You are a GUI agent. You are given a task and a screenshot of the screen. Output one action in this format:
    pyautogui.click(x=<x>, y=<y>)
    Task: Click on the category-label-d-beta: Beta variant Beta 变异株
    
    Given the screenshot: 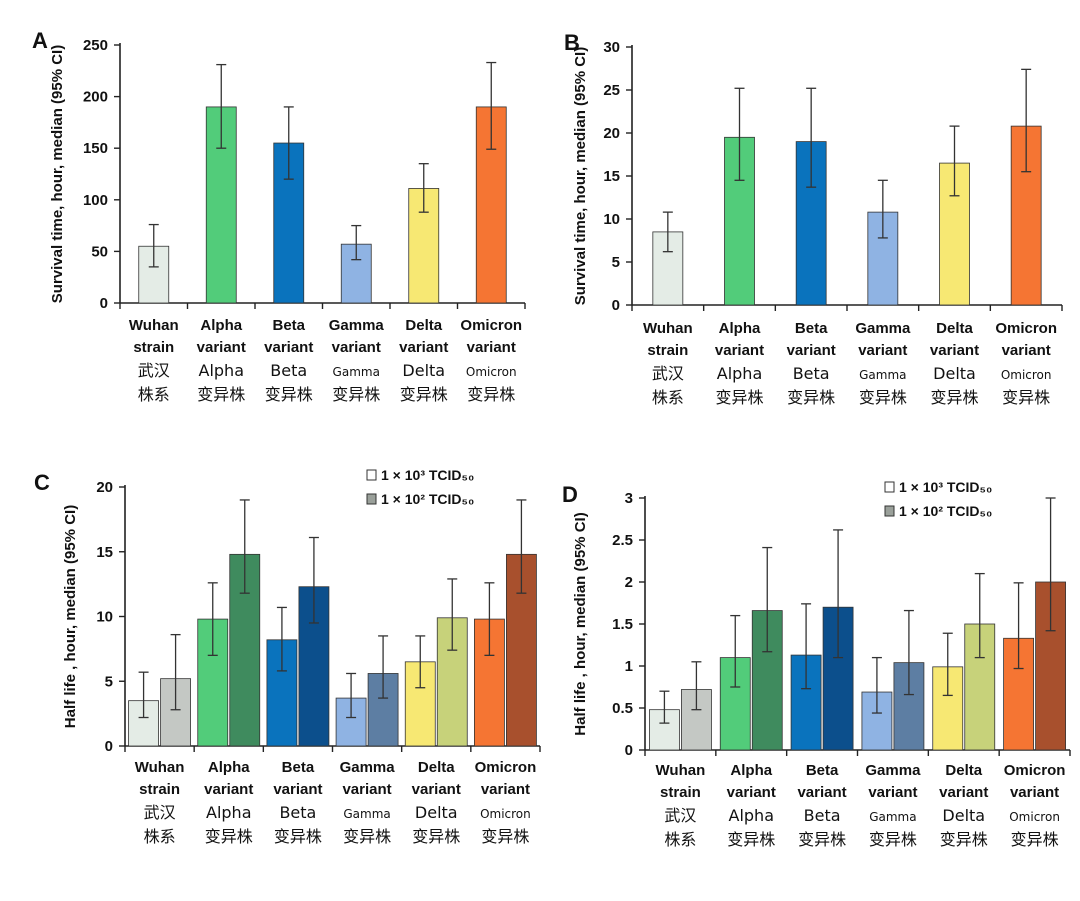 What is the action you would take?
    pyautogui.click(x=821, y=805)
    